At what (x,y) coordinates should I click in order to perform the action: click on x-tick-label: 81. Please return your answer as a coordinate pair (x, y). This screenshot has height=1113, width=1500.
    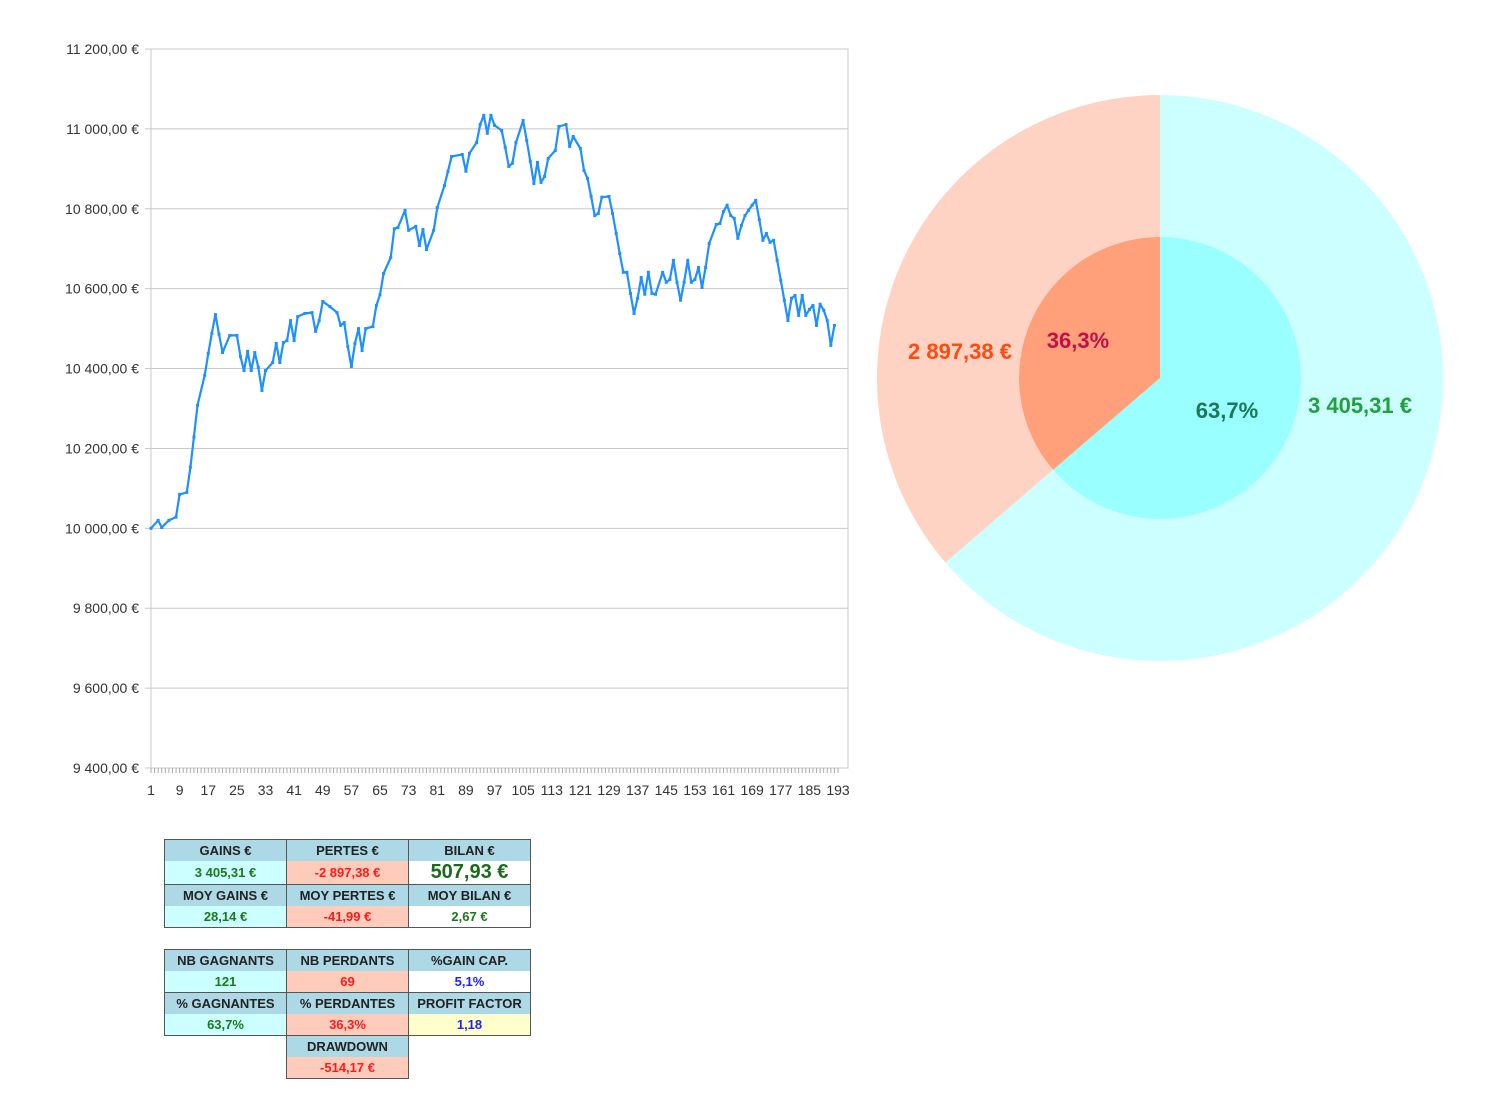
    Looking at the image, I should click on (437, 790).